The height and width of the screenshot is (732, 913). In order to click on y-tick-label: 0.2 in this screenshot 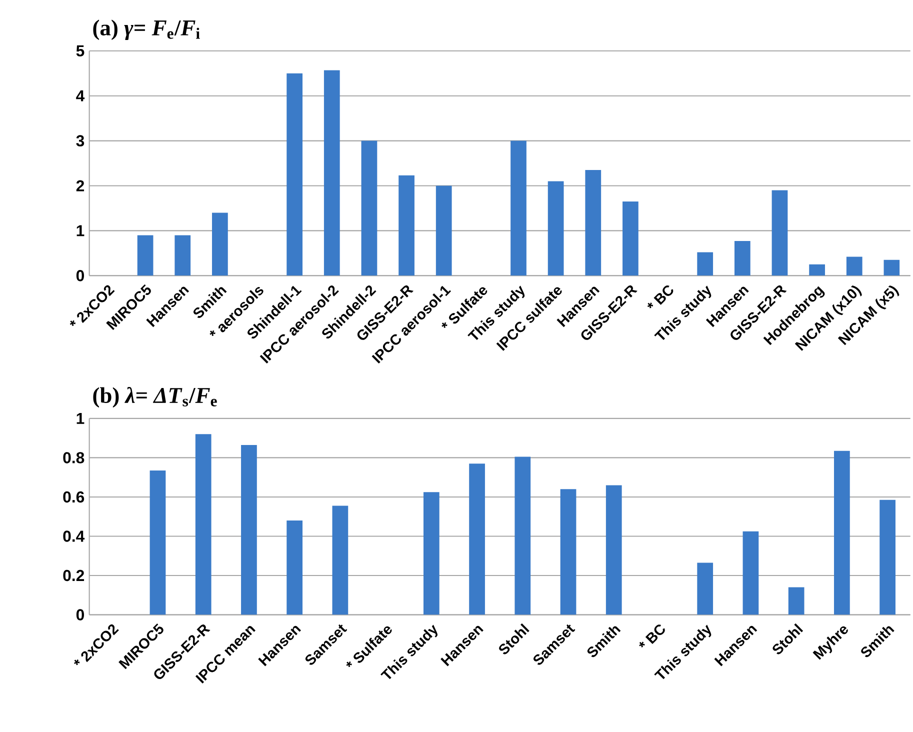, I will do `click(73, 576)`.